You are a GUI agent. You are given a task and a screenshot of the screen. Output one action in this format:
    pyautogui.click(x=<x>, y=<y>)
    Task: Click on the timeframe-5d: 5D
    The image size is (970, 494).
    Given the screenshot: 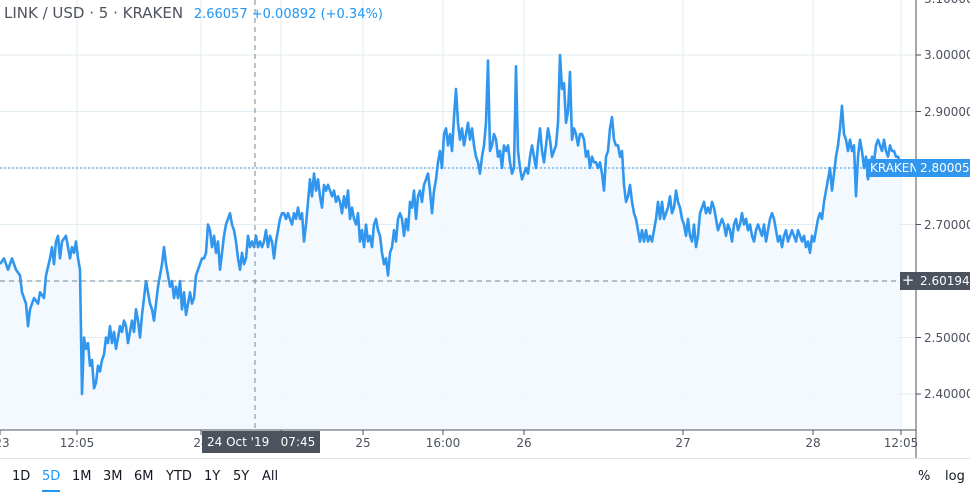 What is the action you would take?
    pyautogui.click(x=51, y=480)
    